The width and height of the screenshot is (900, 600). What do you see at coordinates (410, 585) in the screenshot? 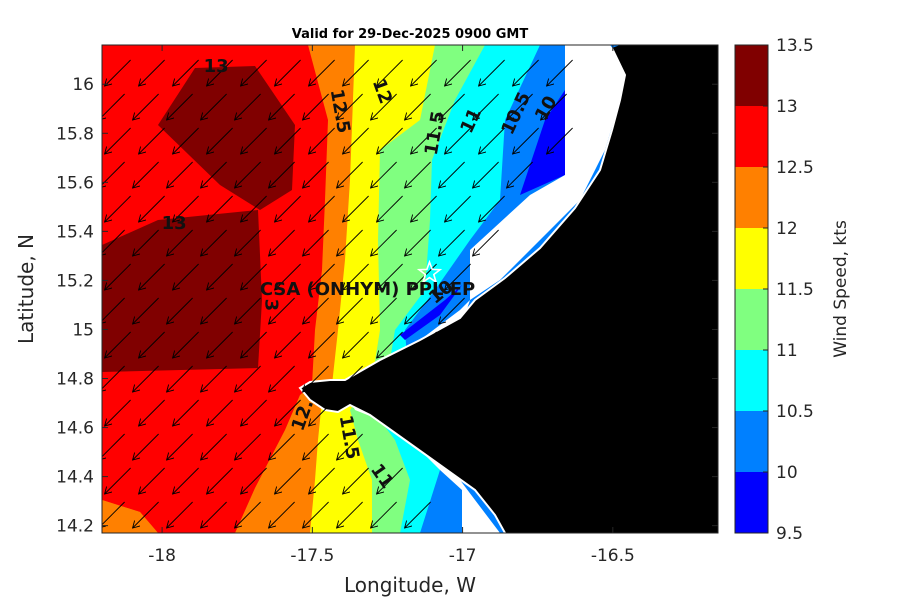
I see `x-axis-label: Longitude, W` at bounding box center [410, 585].